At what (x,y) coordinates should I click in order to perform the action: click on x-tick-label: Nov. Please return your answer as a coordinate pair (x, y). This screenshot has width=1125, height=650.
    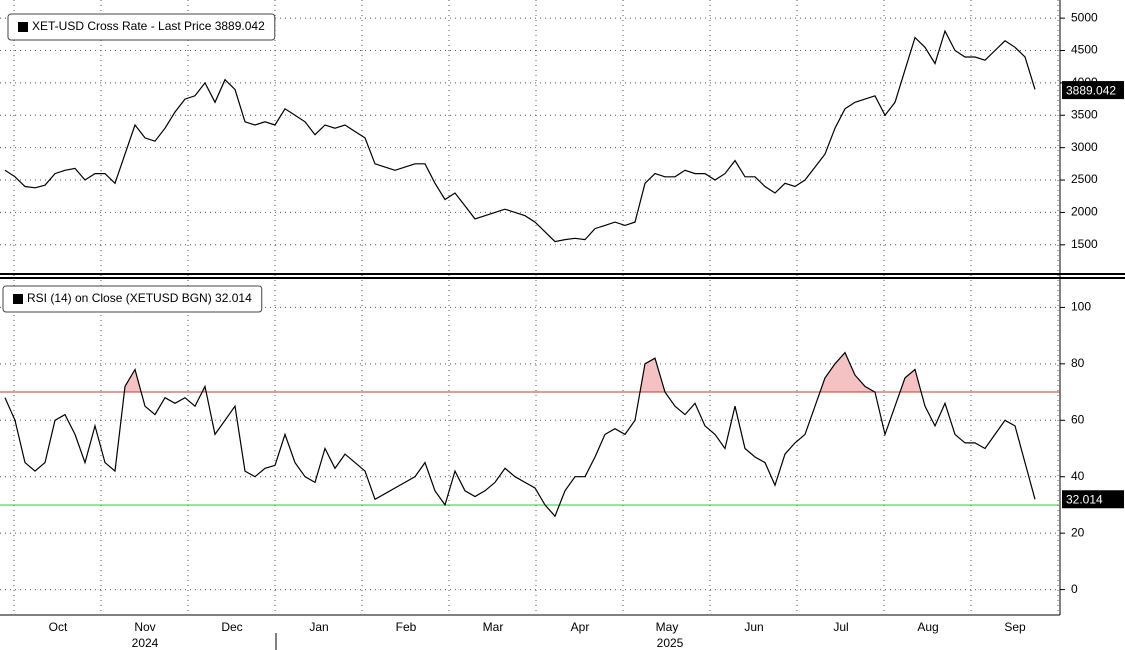
    Looking at the image, I should click on (144, 627).